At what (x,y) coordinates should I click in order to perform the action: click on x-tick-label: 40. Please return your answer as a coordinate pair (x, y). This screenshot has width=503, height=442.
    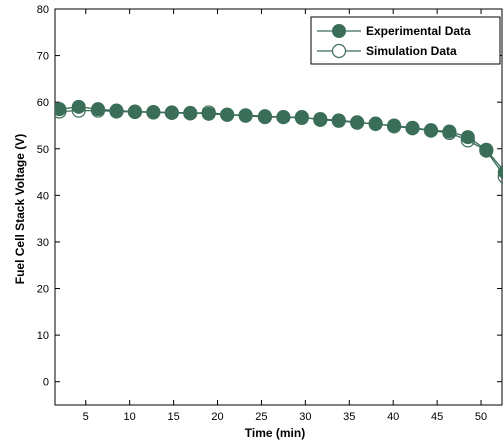
    Looking at the image, I should click on (393, 417).